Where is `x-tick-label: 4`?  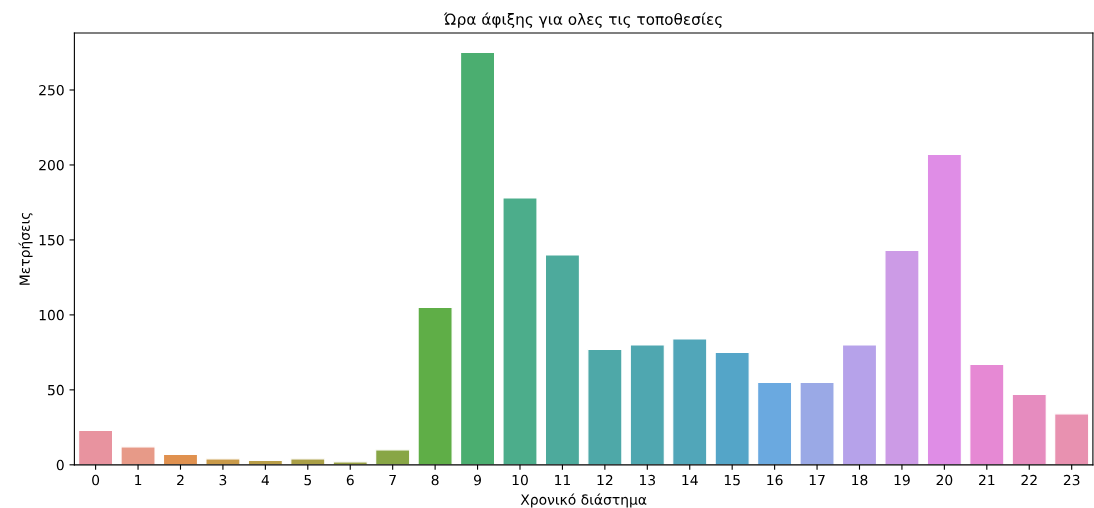
x-tick-label: 4 is located at coordinates (265, 480).